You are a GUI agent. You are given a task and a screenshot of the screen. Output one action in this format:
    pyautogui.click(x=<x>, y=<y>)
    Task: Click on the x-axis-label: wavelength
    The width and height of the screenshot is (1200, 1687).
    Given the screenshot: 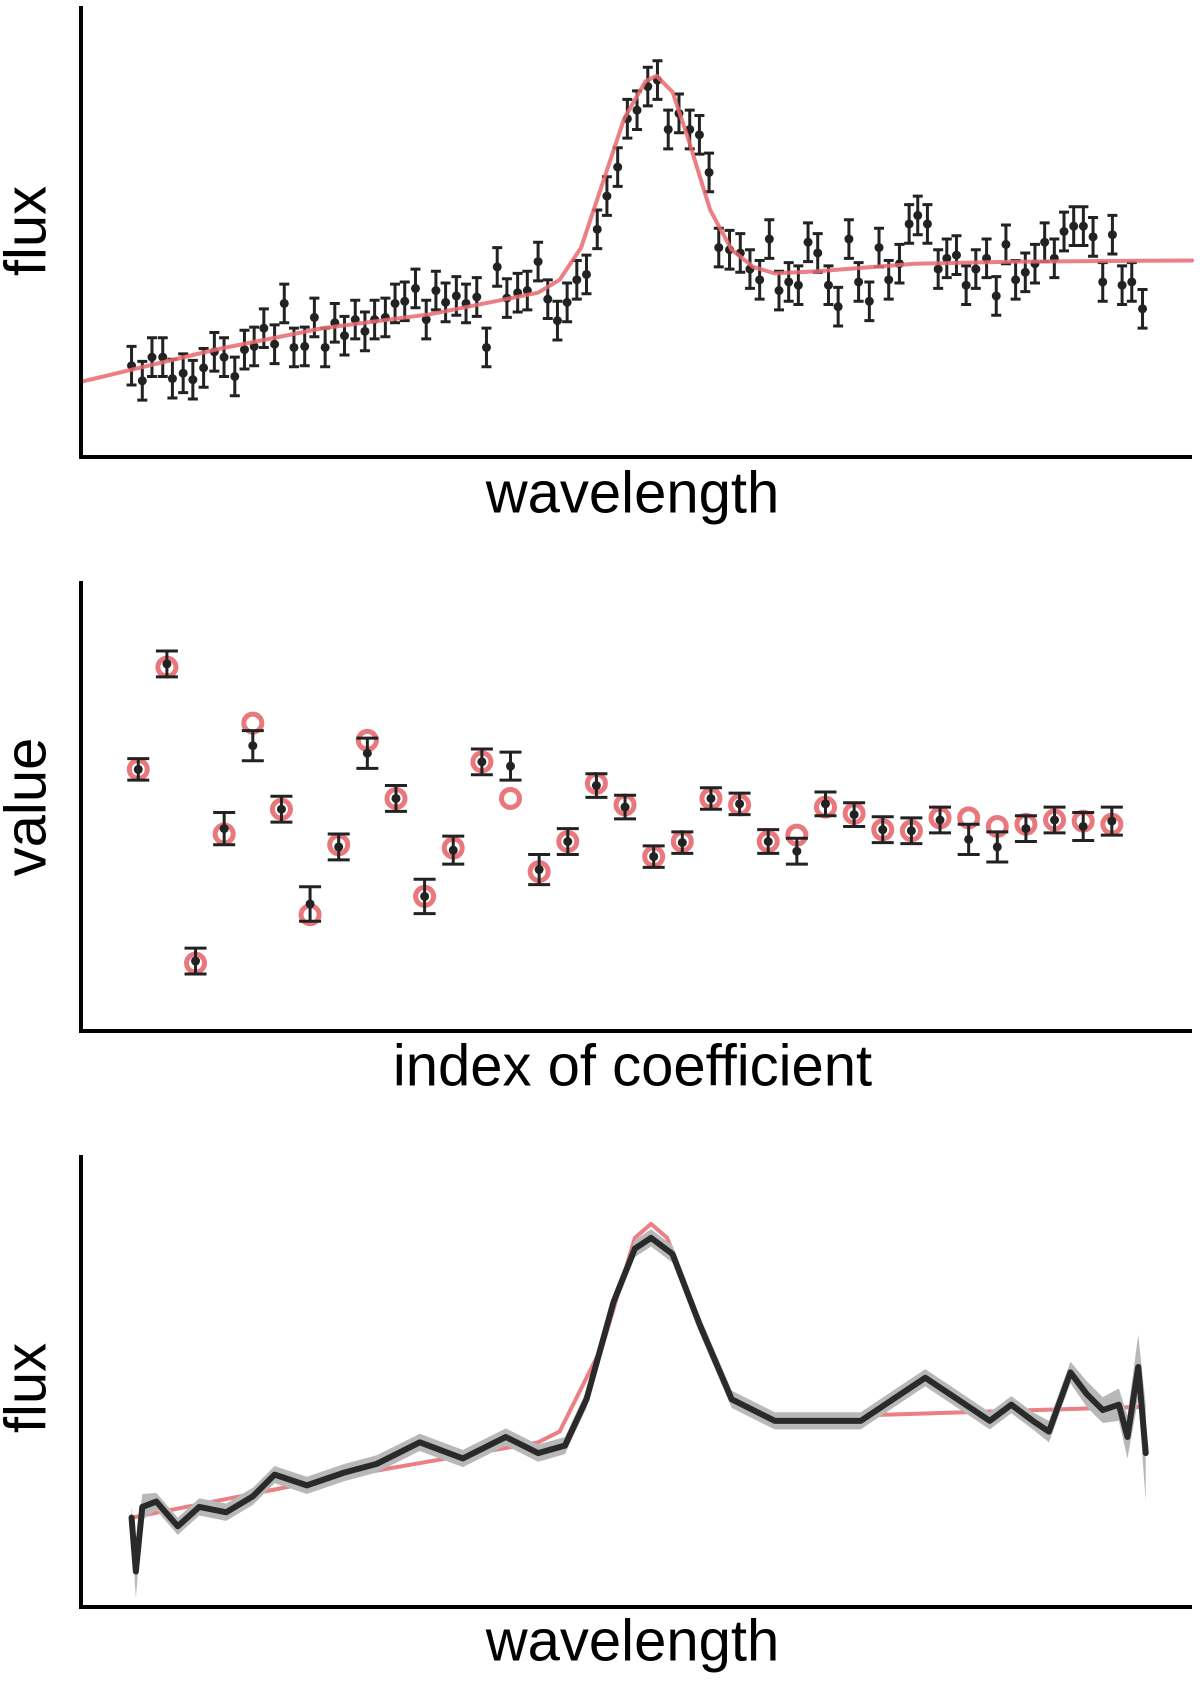 What is the action you would take?
    pyautogui.click(x=632, y=492)
    